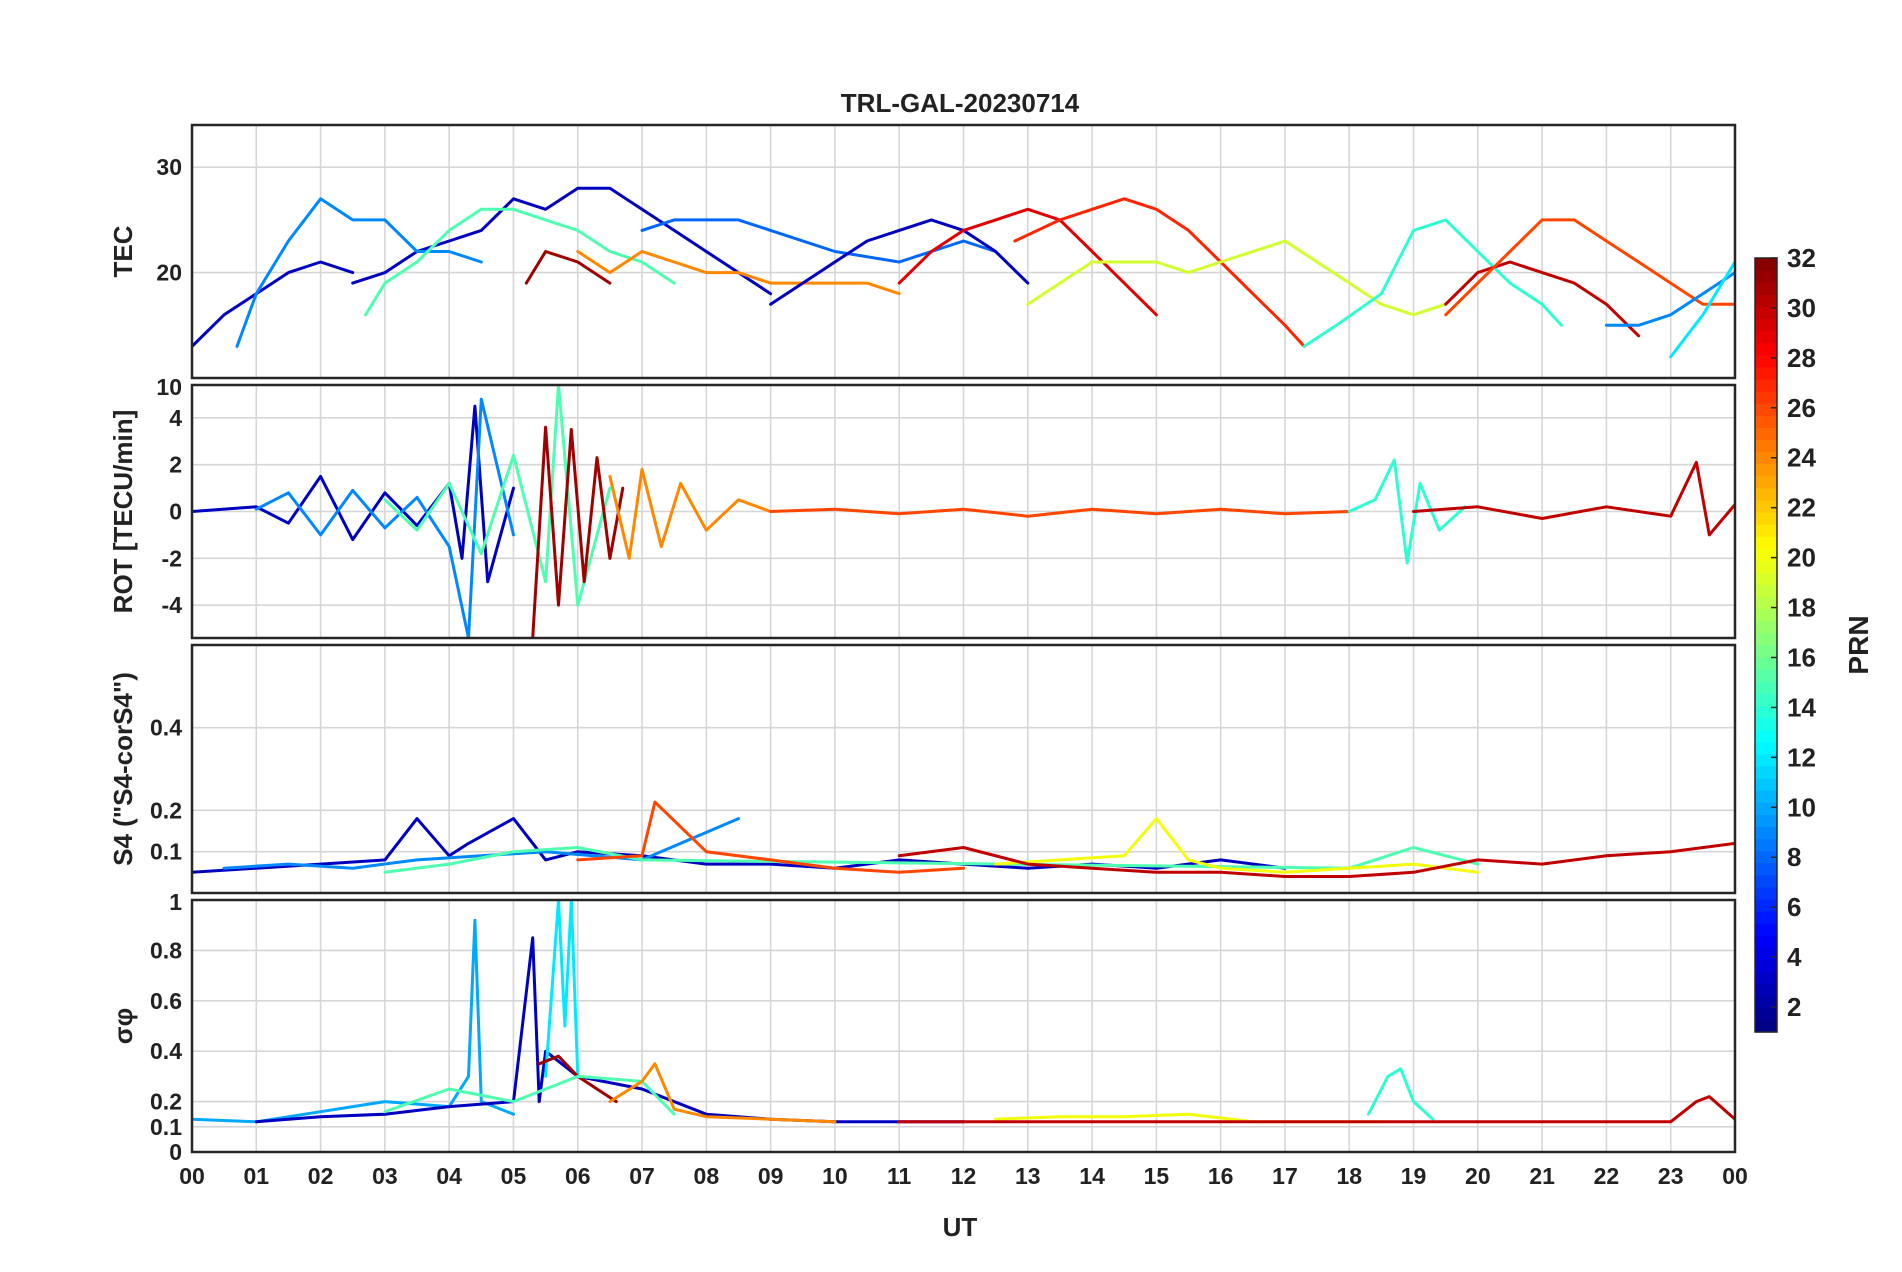  What do you see at coordinates (514, 1176) in the screenshot?
I see `x-tick-label: 05` at bounding box center [514, 1176].